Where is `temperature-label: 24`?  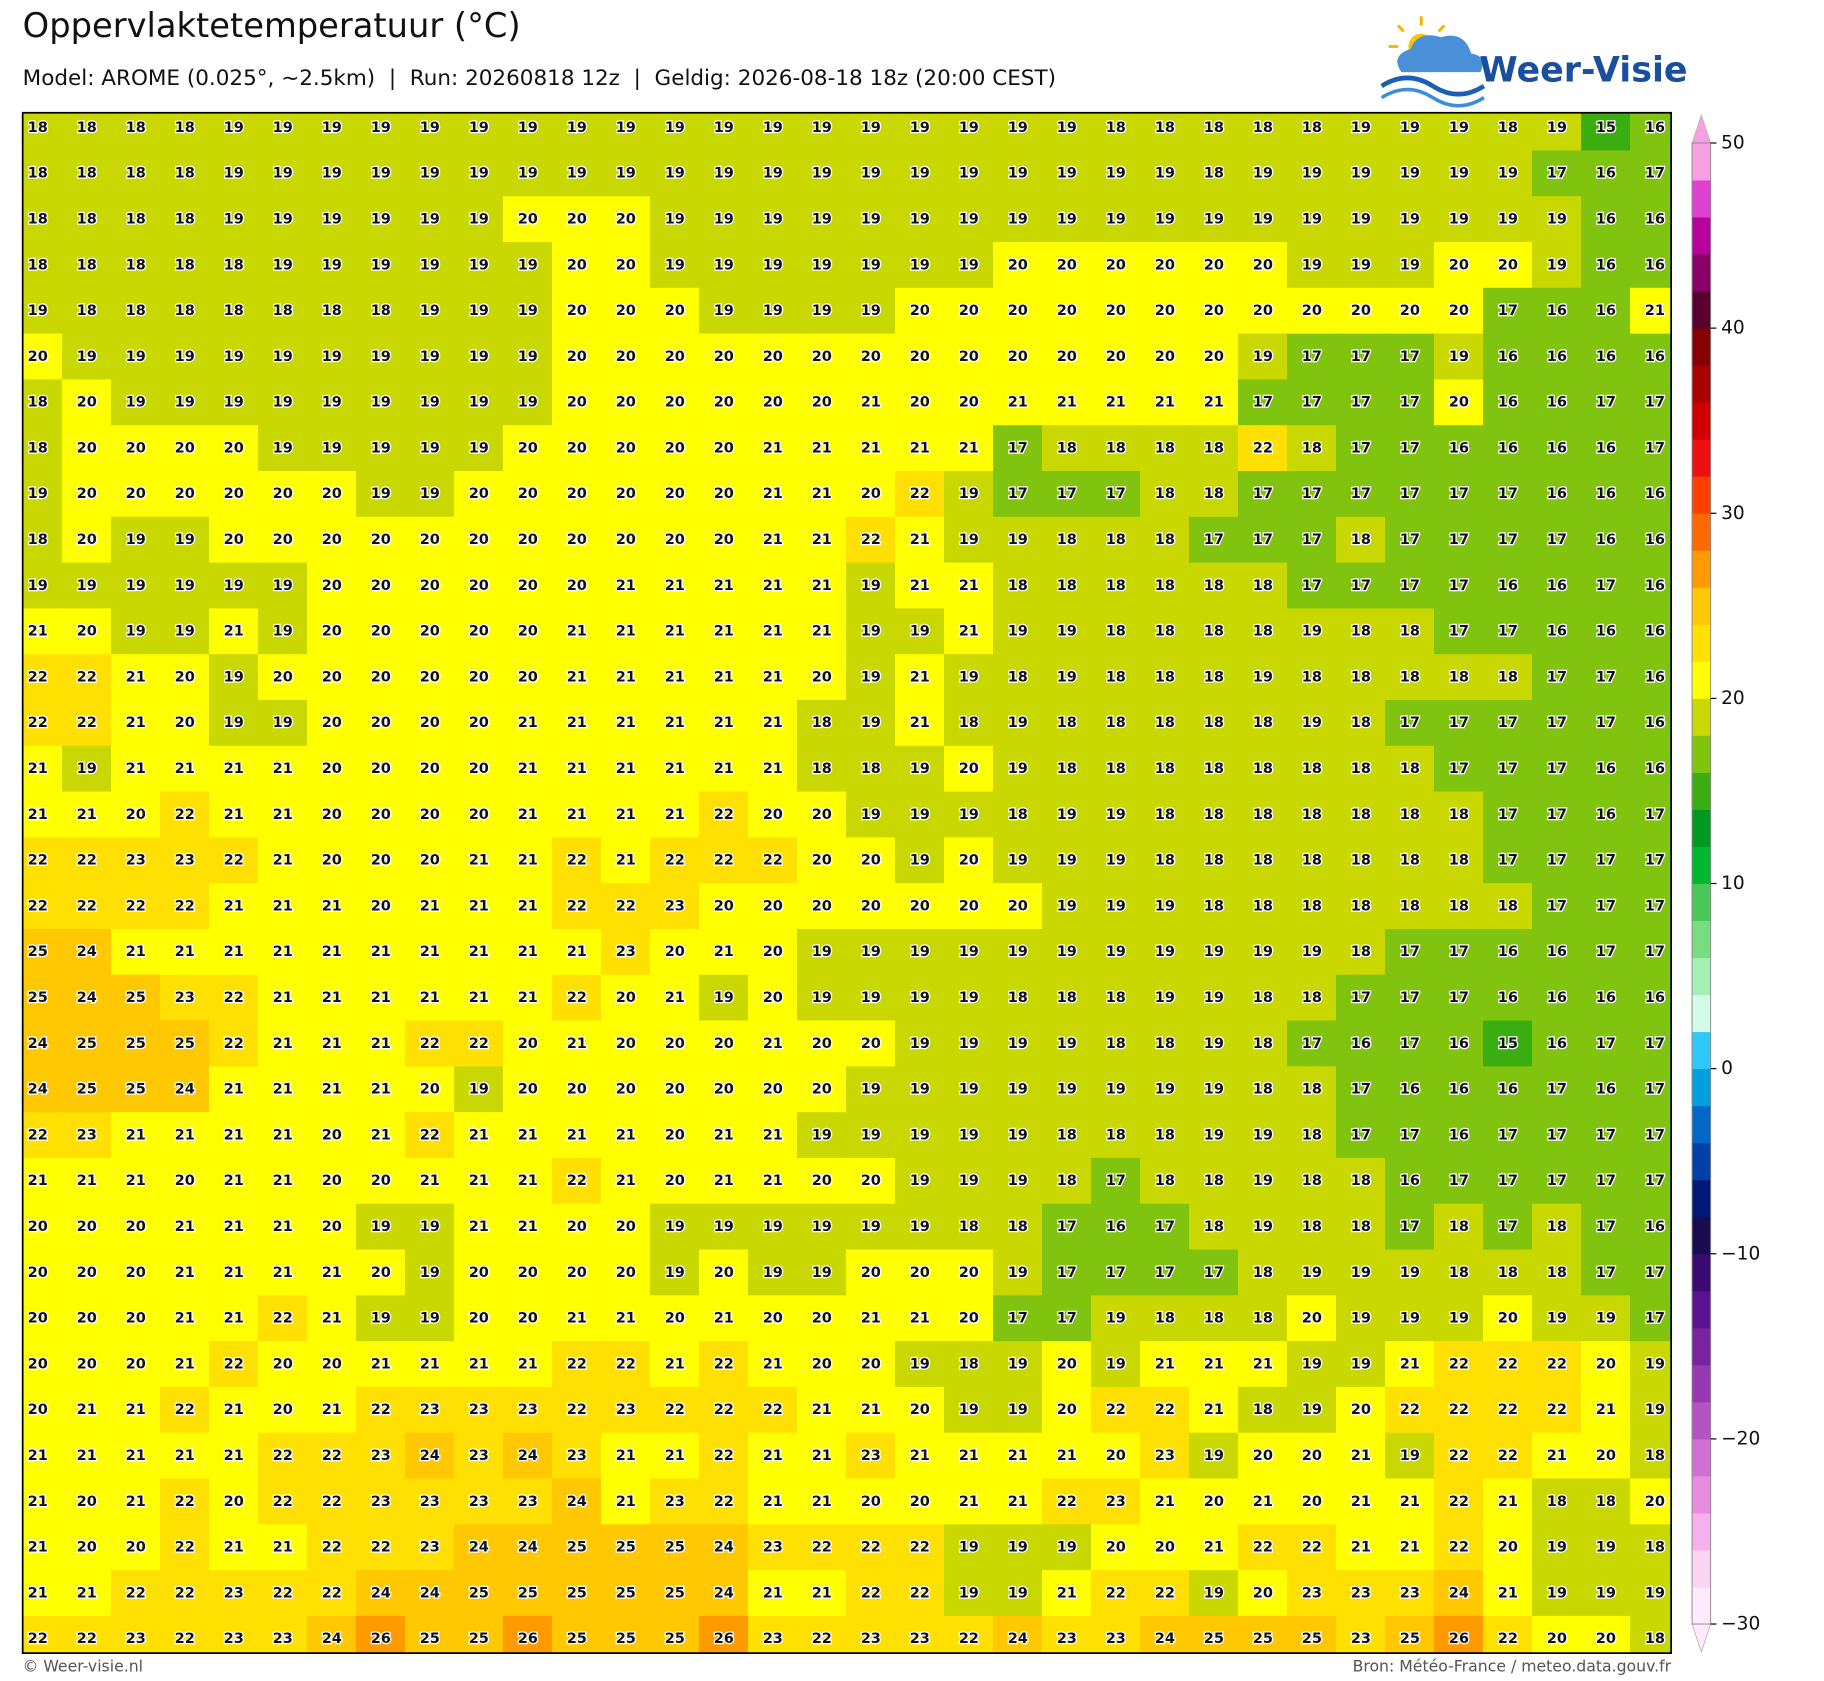
temperature-label: 24 is located at coordinates (724, 1593).